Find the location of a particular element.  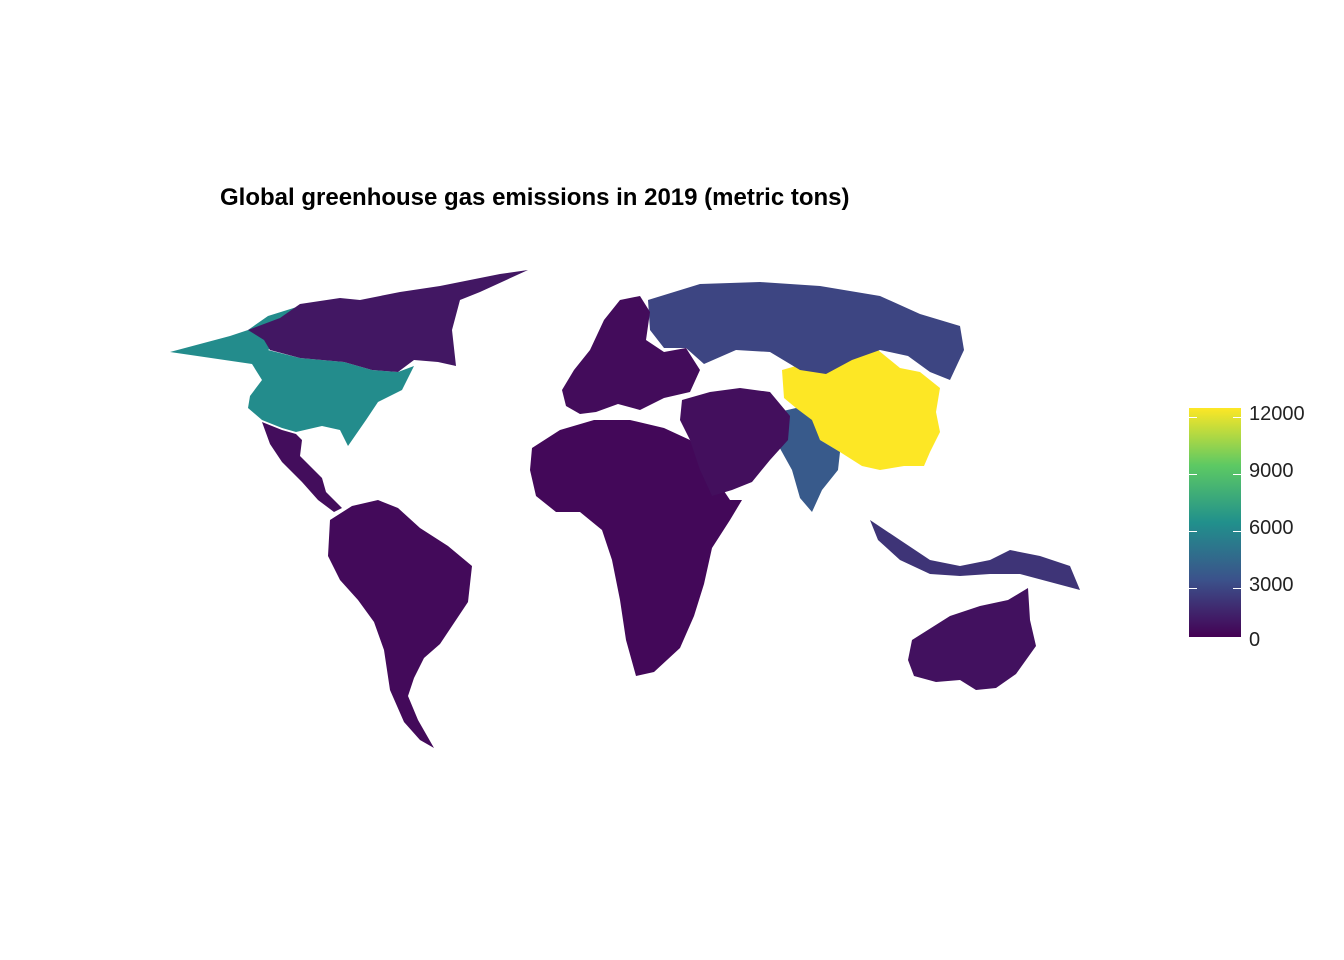

region-australia is located at coordinates (972, 639).